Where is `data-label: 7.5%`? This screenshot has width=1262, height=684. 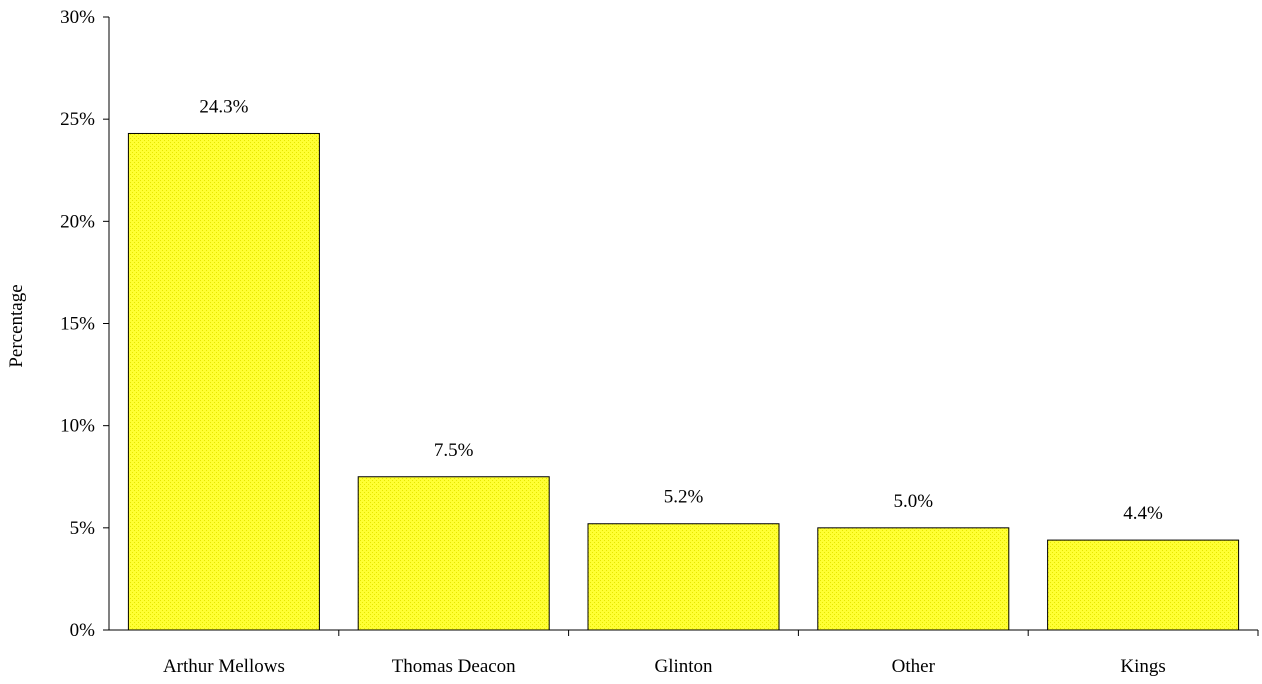 data-label: 7.5% is located at coordinates (454, 450).